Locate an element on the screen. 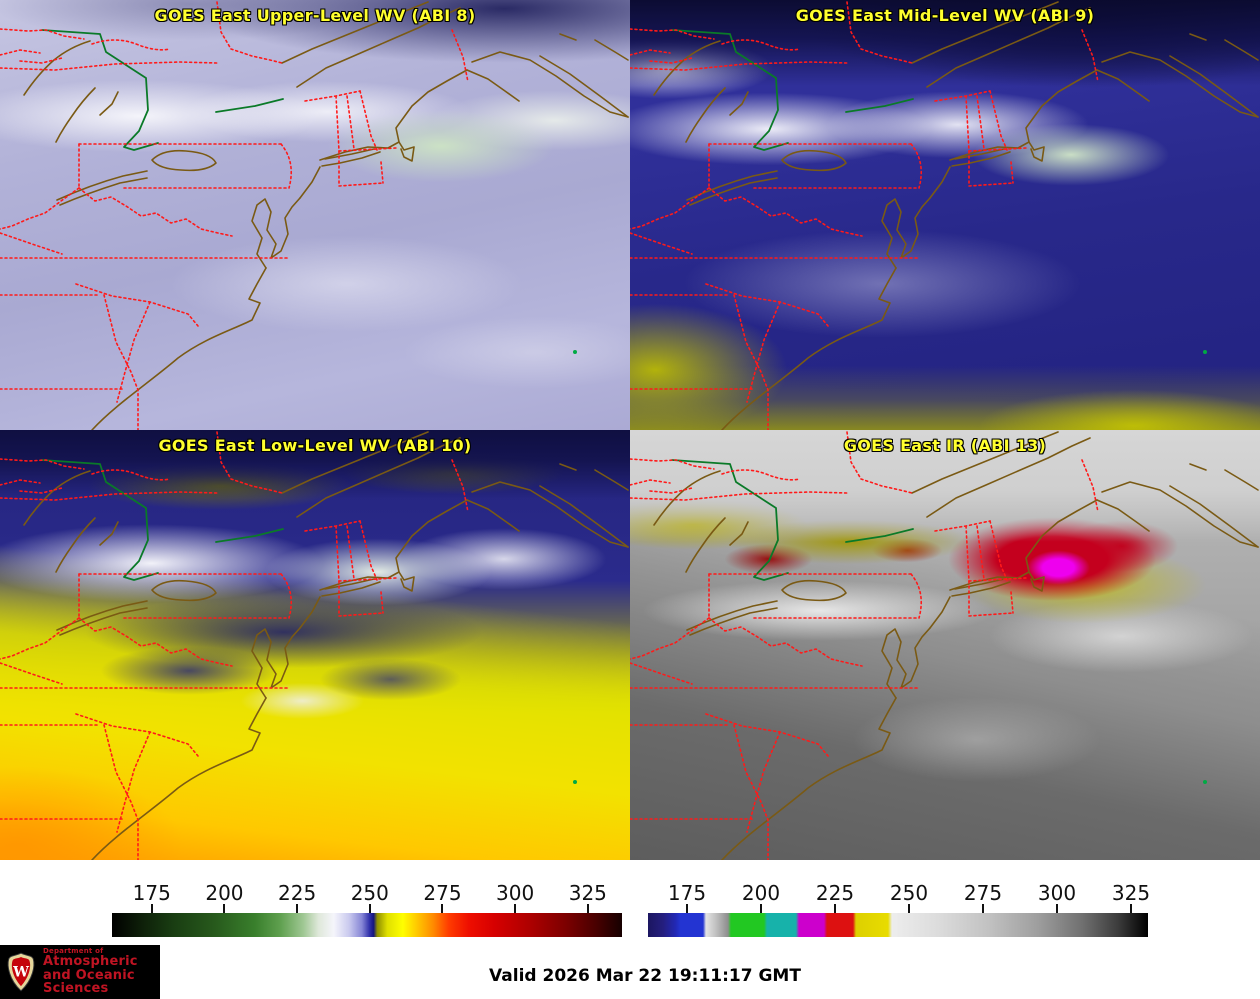 The width and height of the screenshot is (1260, 999). ir-colorbar-gradient is located at coordinates (898, 925).